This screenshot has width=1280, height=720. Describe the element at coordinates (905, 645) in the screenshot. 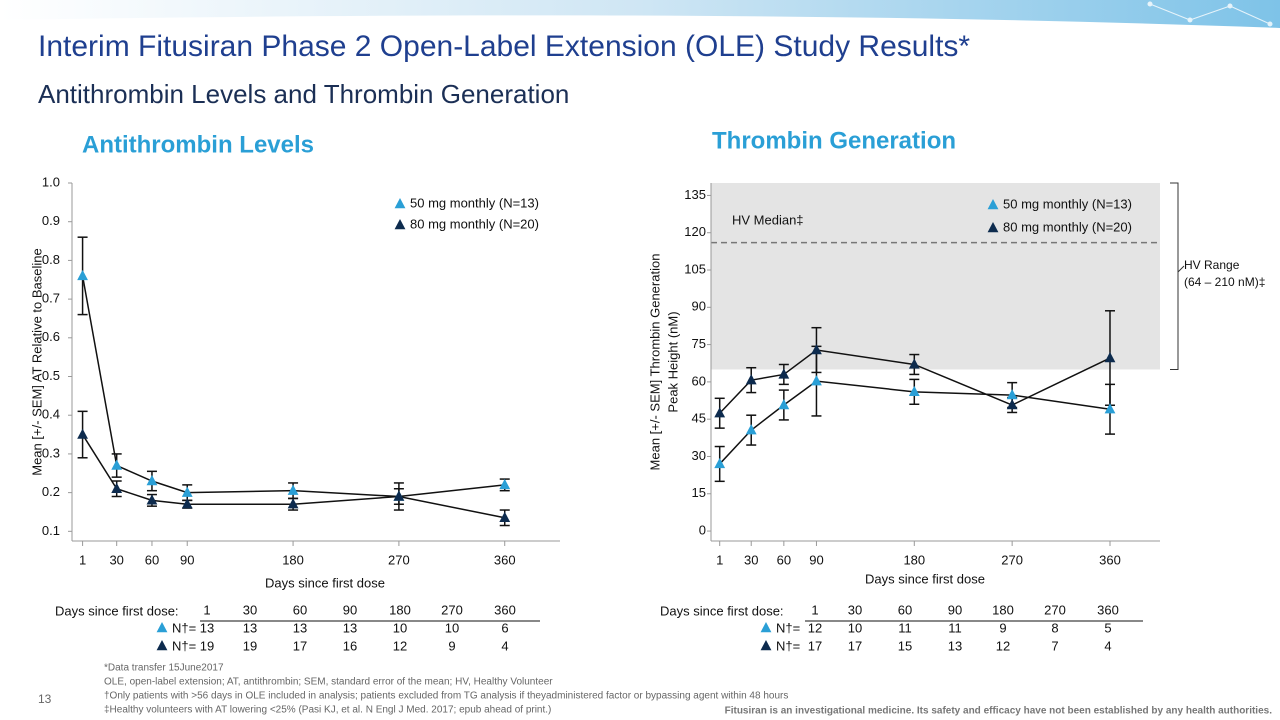

I see `row-value: 15` at that location.